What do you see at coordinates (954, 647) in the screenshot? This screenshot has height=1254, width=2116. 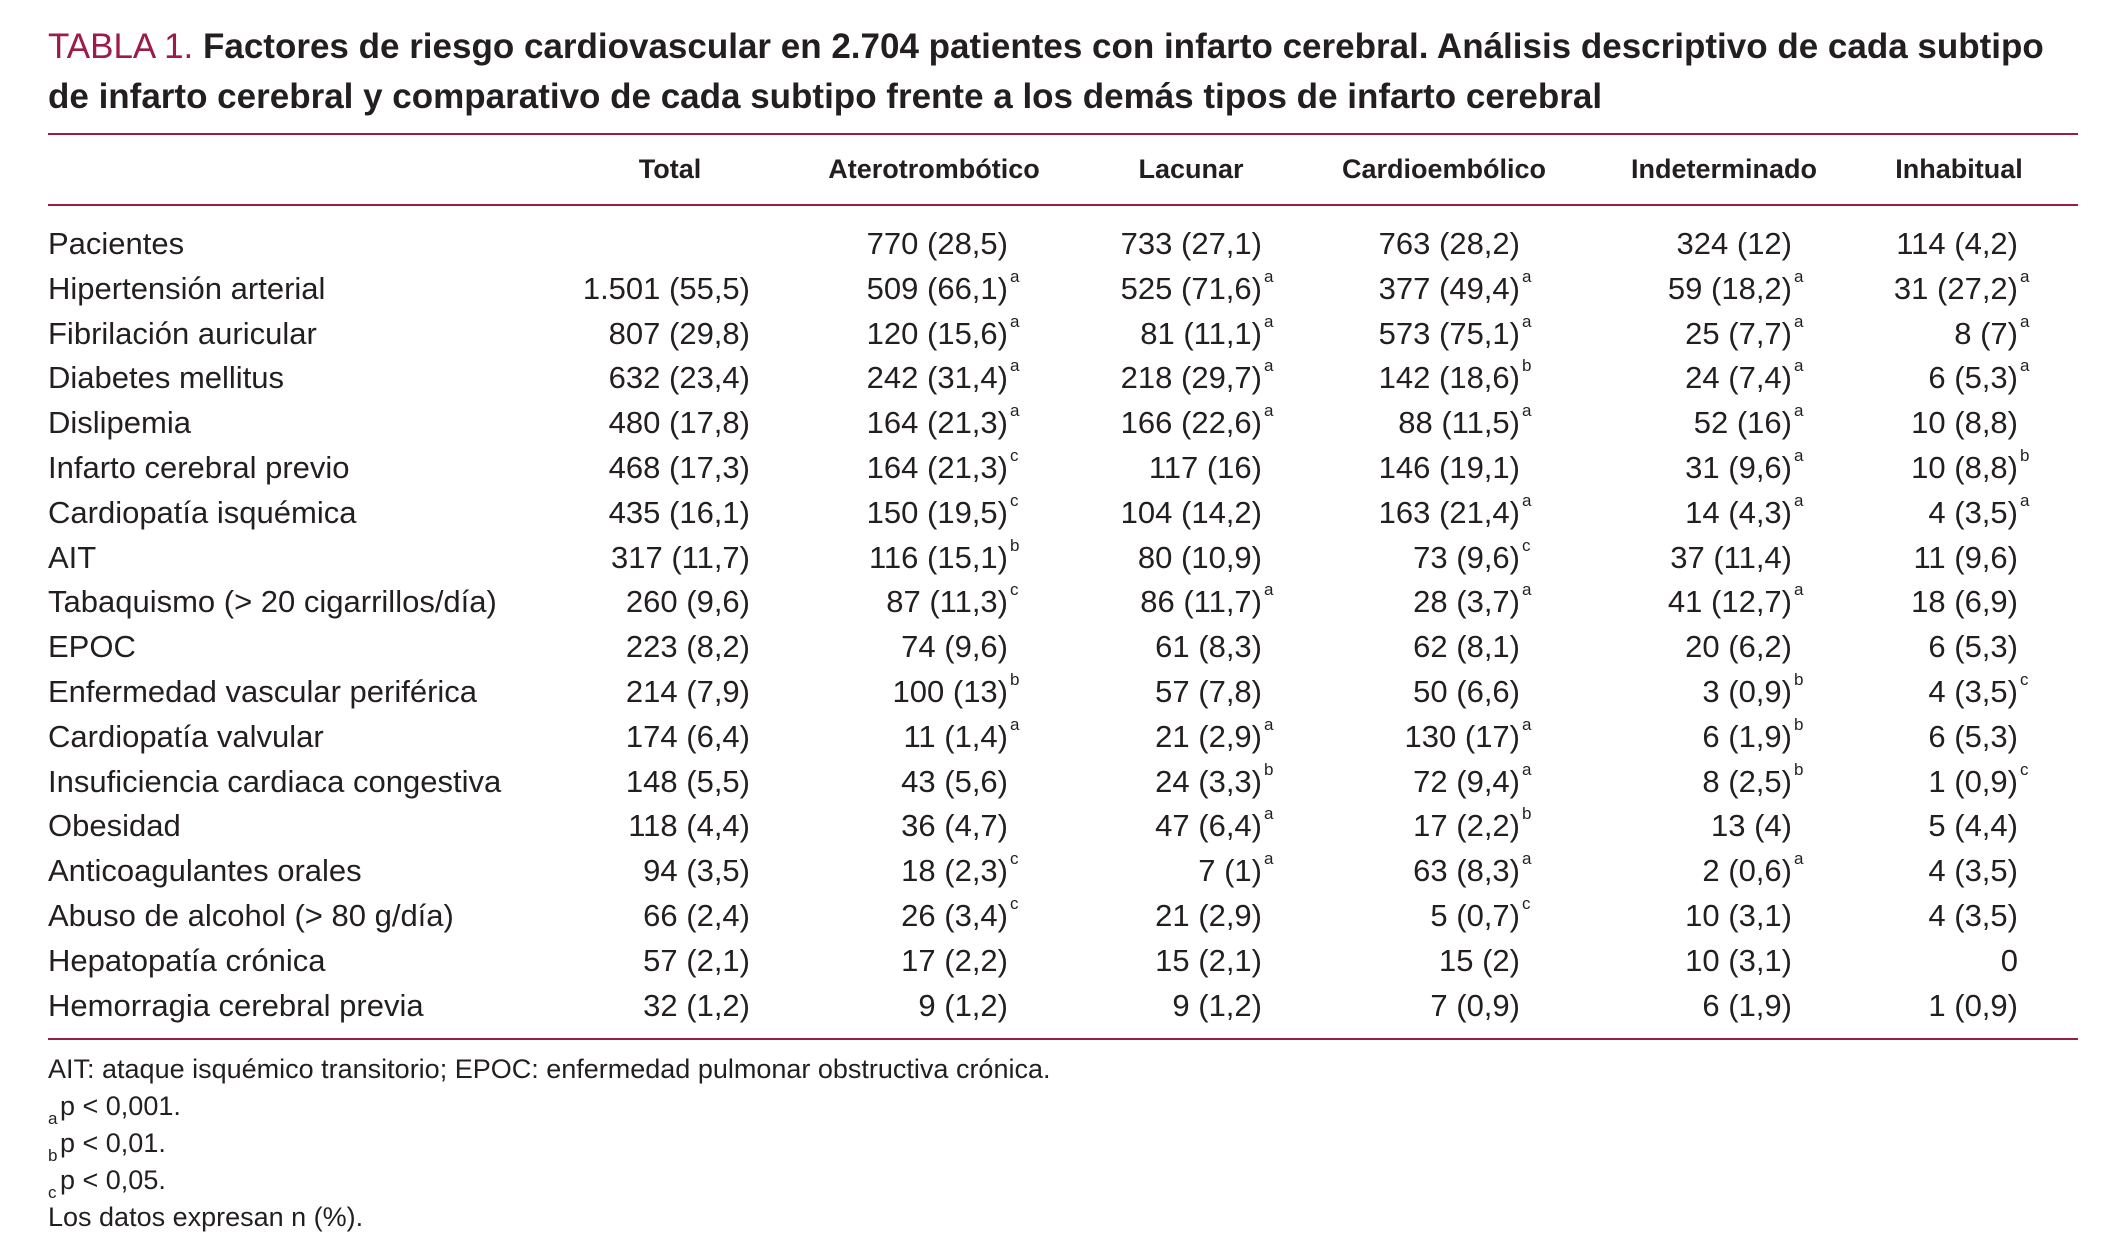 I see `cell-value: 74 (9,6)` at bounding box center [954, 647].